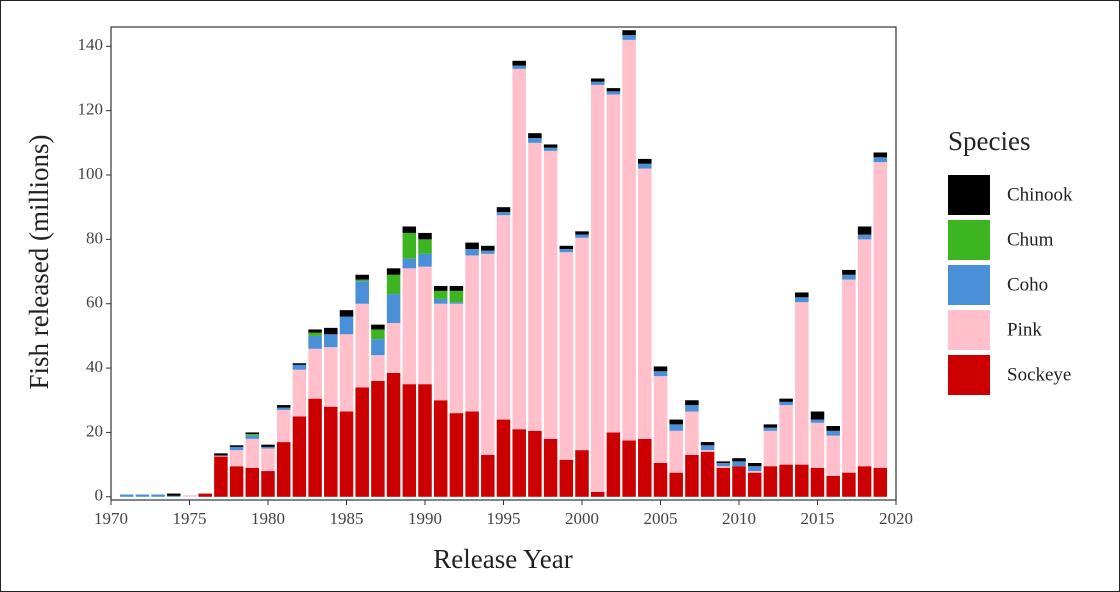  Describe the element at coordinates (502, 559) in the screenshot. I see `x-axis-title: Release Year` at that location.